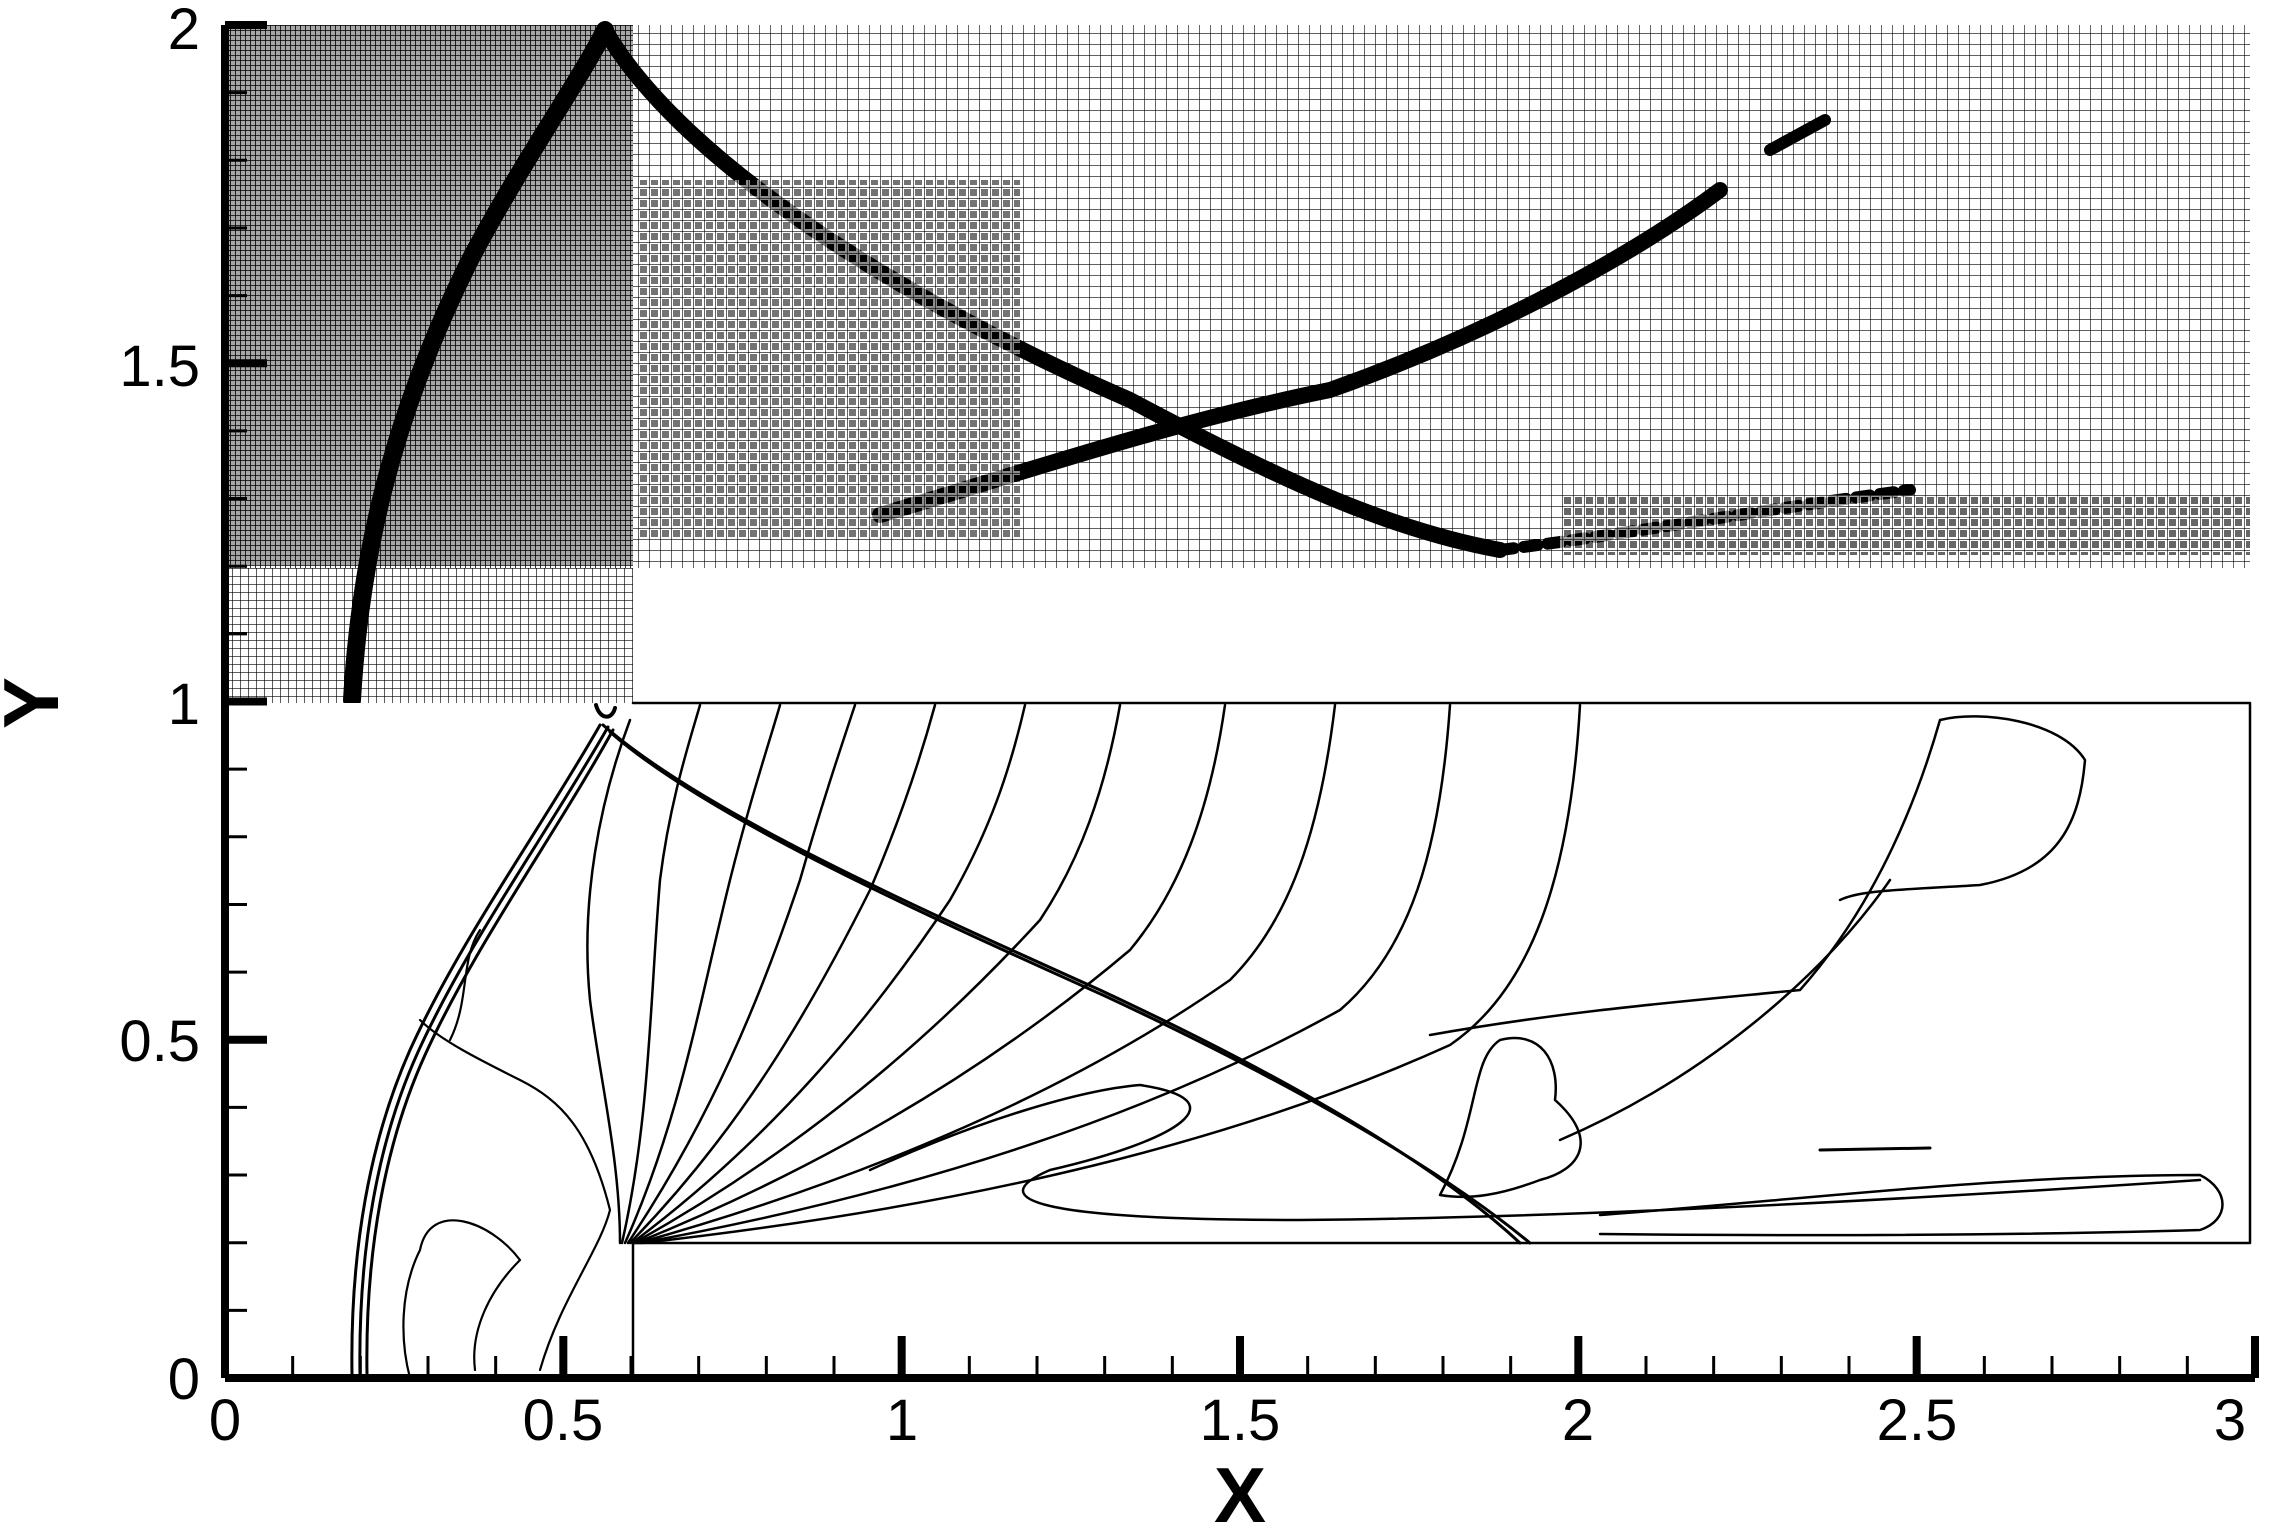 Image resolution: width=2271 pixels, height=1533 pixels. I want to click on y-tick-label-0-5: 0.5, so click(159, 1041).